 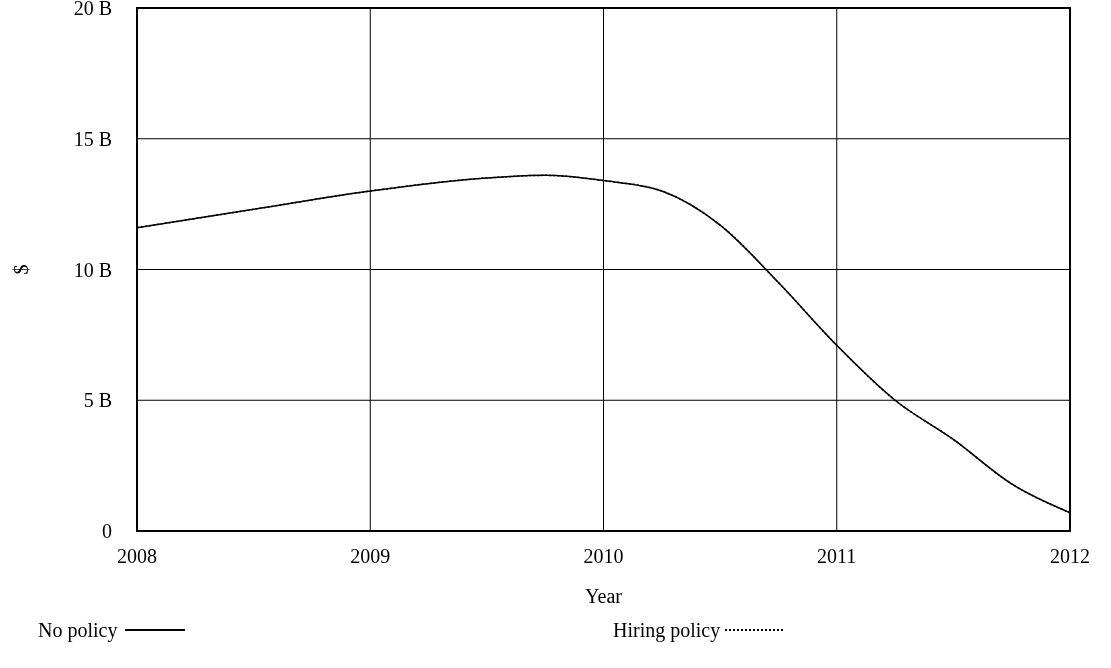 I want to click on x-tick-label: 2010, so click(x=603, y=556).